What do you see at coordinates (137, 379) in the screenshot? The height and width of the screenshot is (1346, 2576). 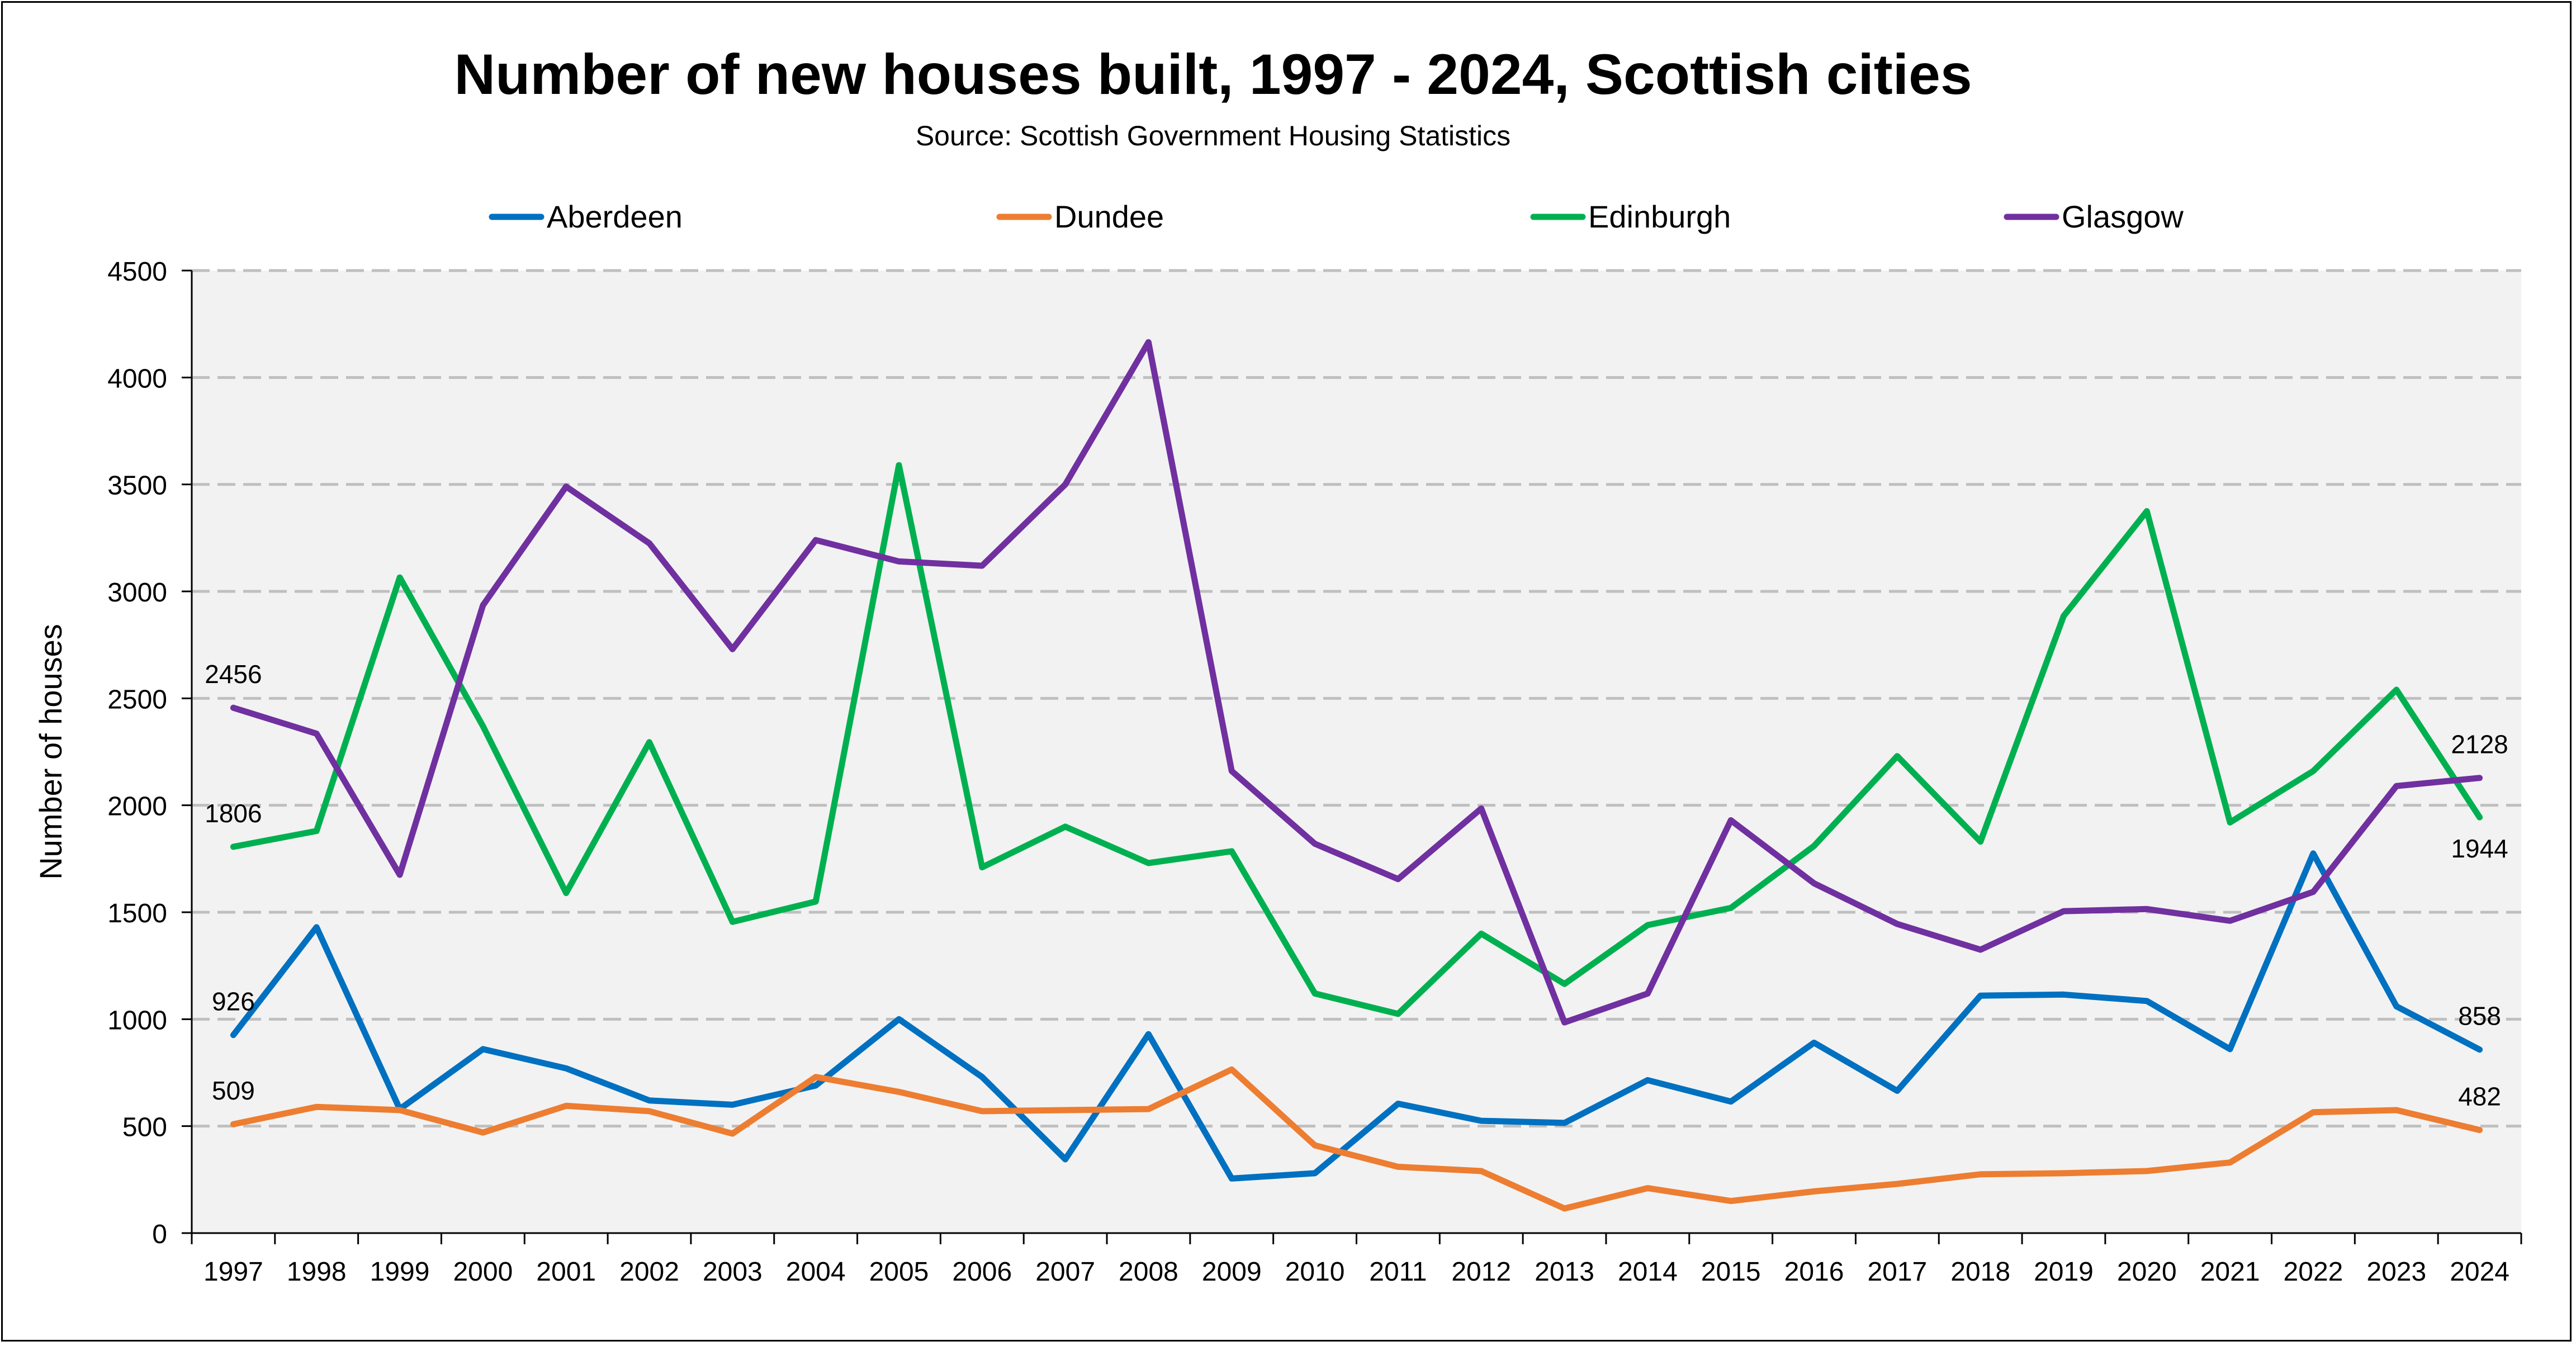 I see `y-tick-label: 4000` at bounding box center [137, 379].